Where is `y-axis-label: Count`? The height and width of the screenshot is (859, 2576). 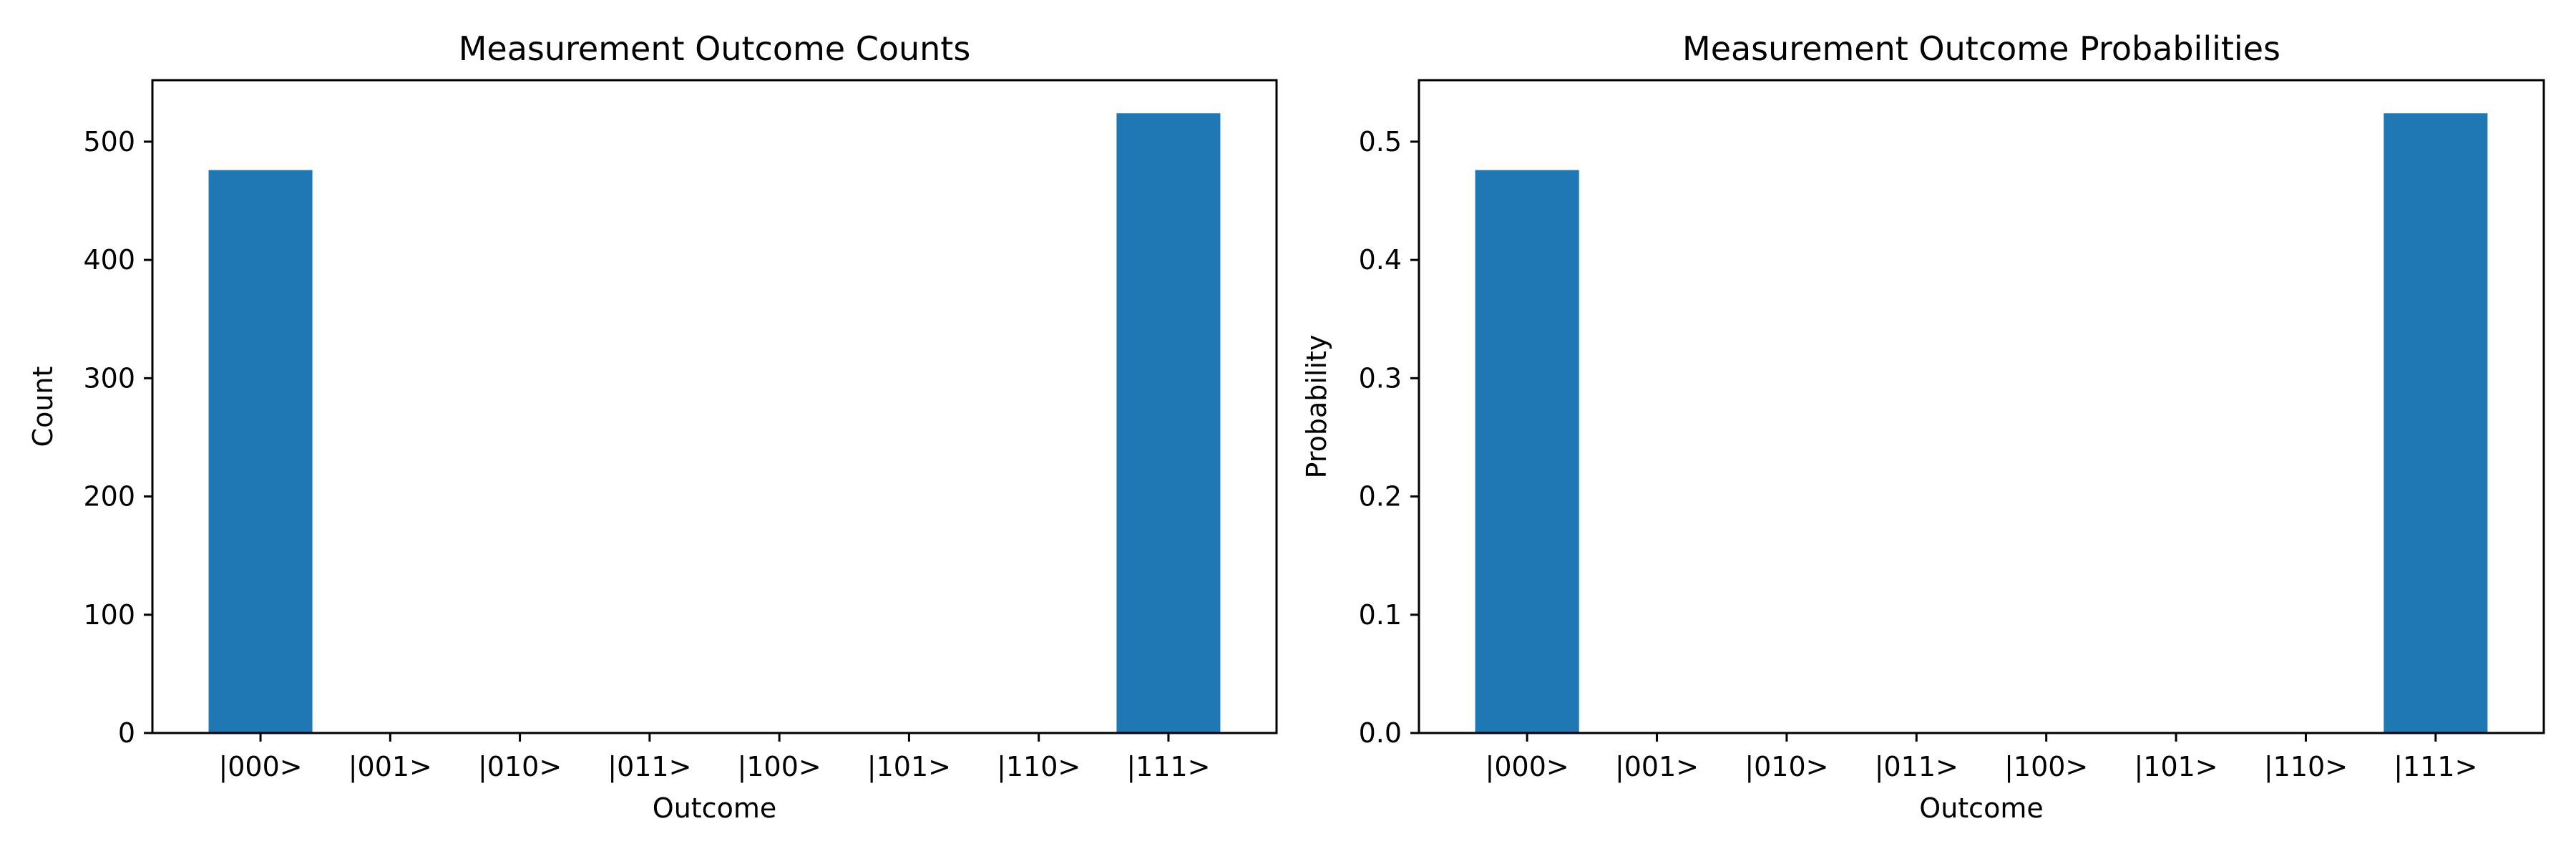
y-axis-label: Count is located at coordinates (43, 407).